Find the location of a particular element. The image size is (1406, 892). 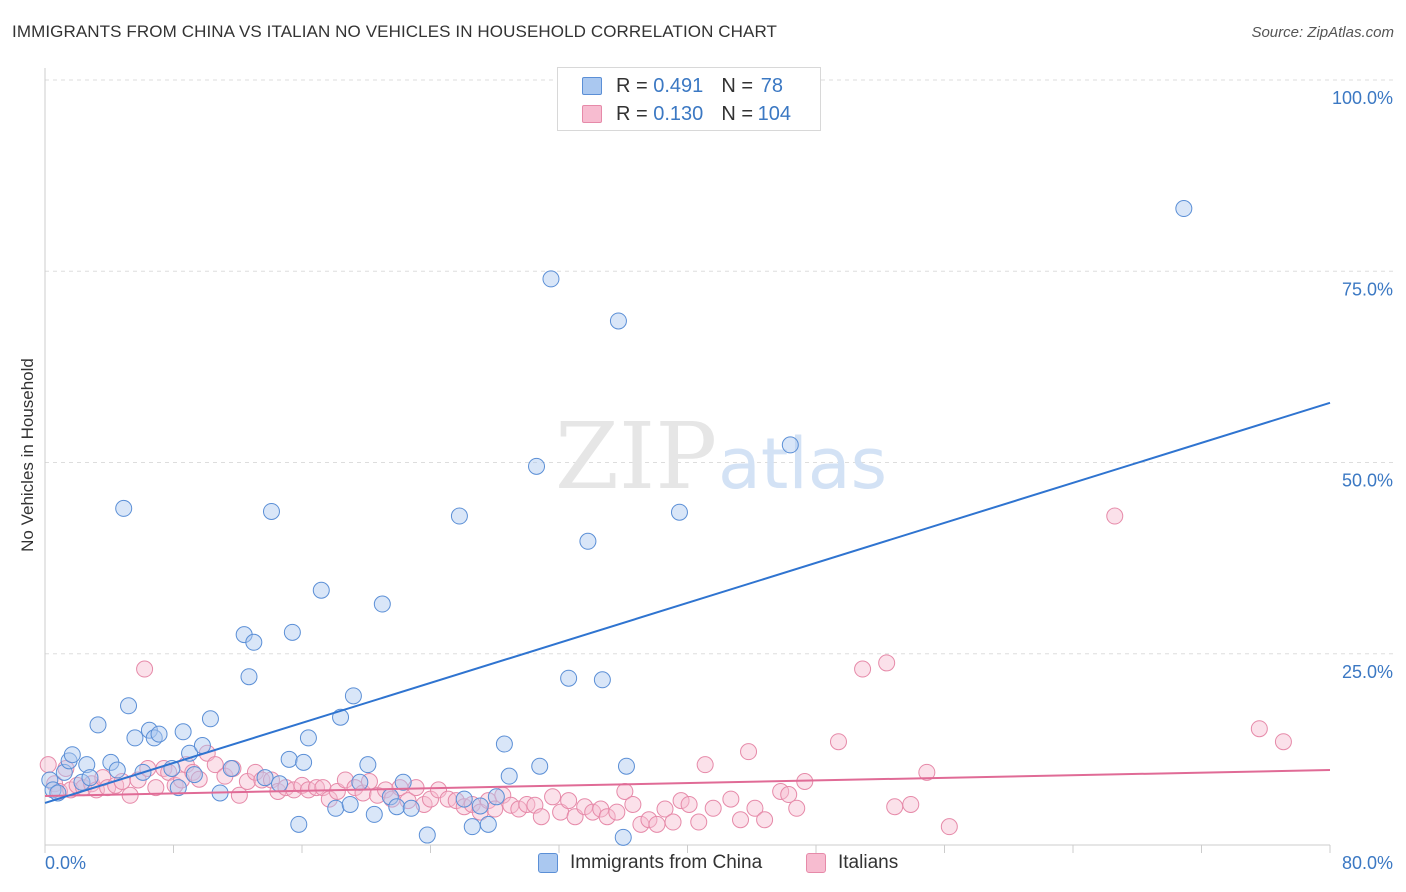

legend-r-value-china: 0.491 is located at coordinates (678, 85).